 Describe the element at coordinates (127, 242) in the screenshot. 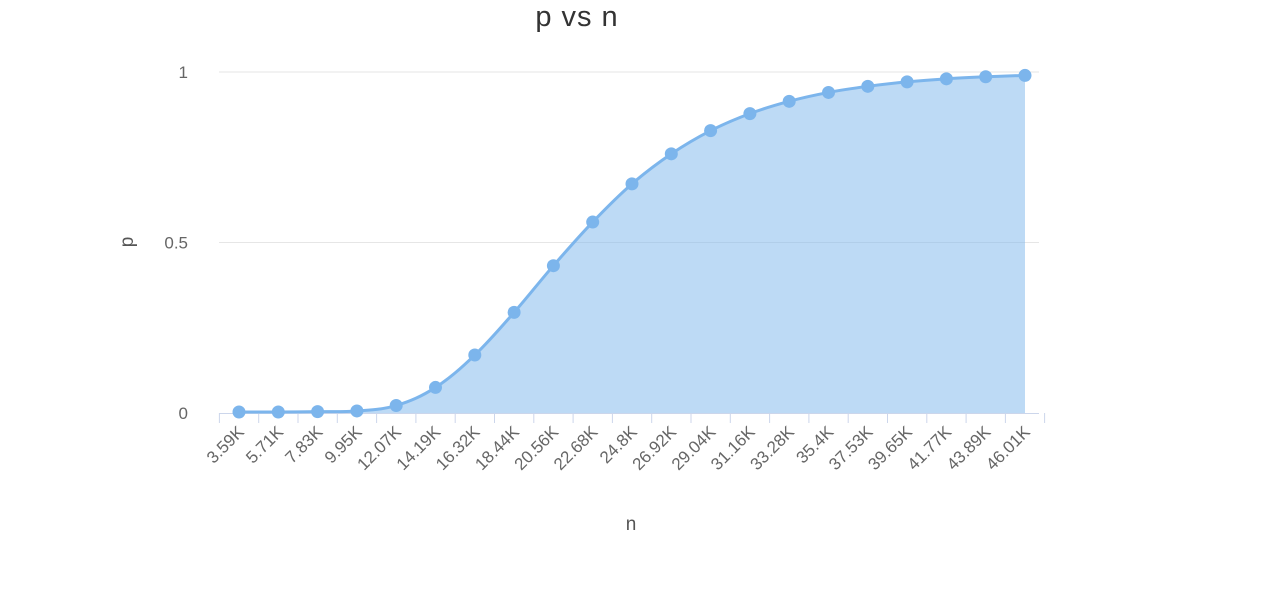

I see `y-axis-title: p` at that location.